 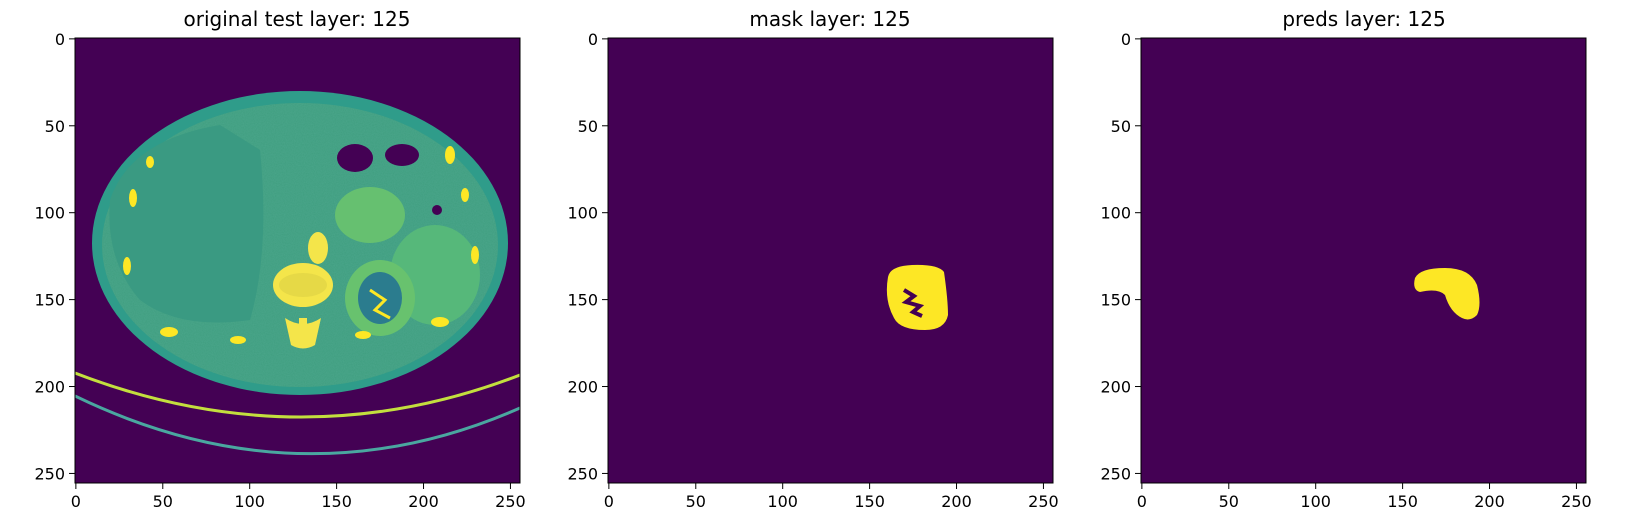 What do you see at coordinates (829, 19) in the screenshot?
I see `panel-title: mask layer: 125` at bounding box center [829, 19].